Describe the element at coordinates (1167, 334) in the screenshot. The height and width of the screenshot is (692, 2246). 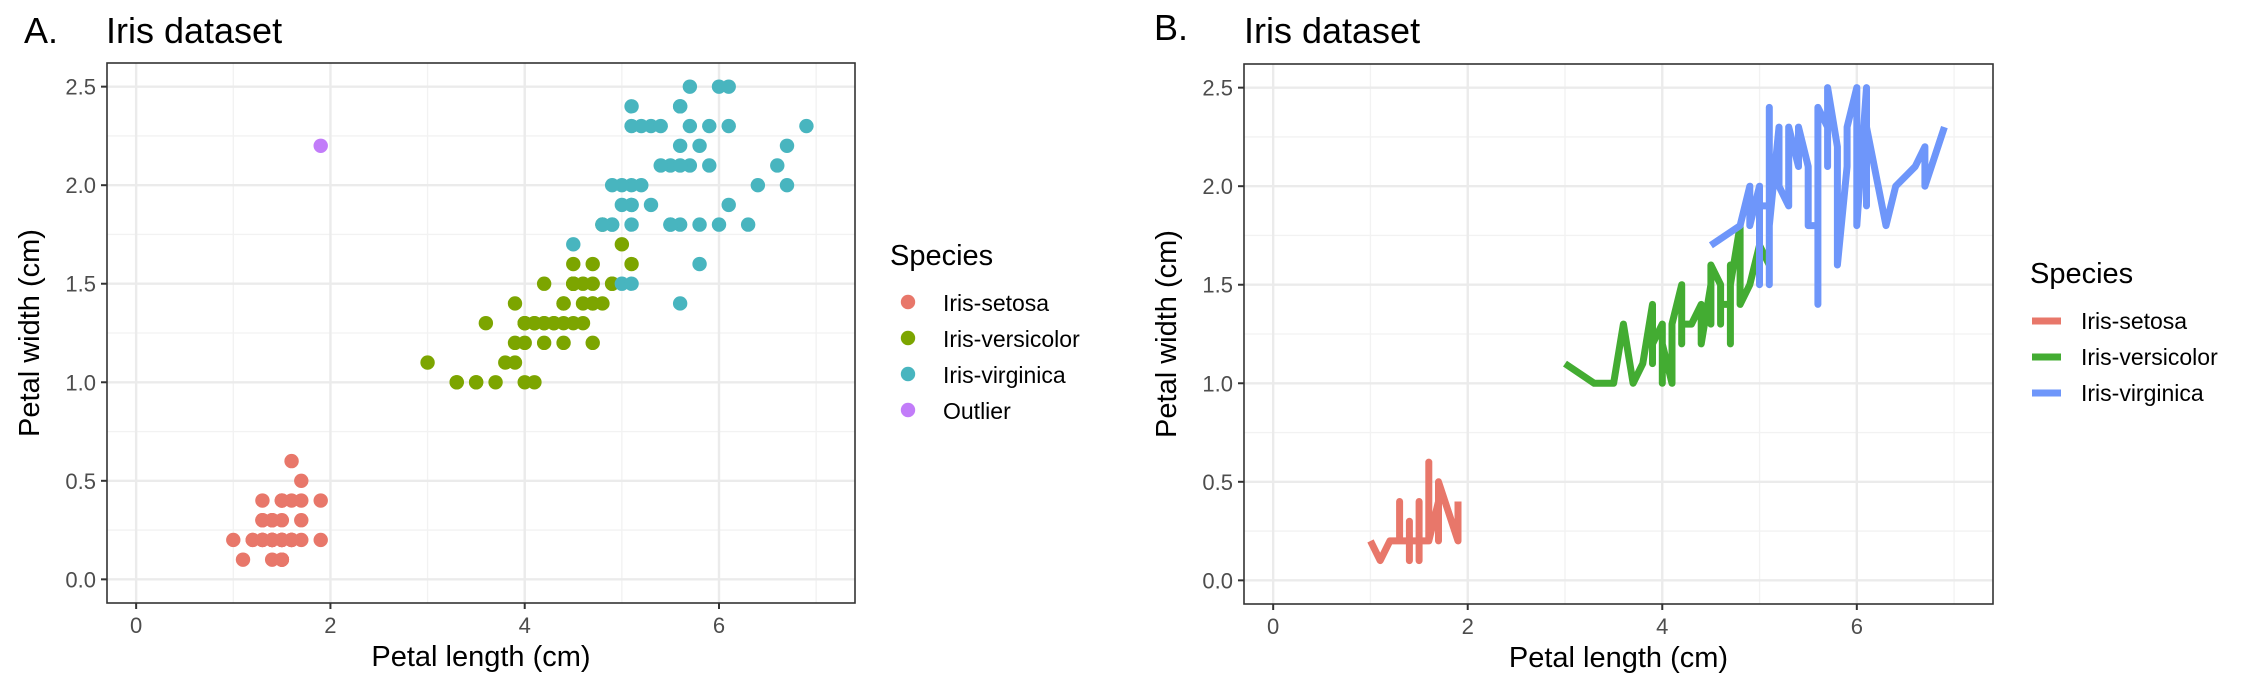
I see `panel-b-y-axis-title: Petal width (cm)` at that location.